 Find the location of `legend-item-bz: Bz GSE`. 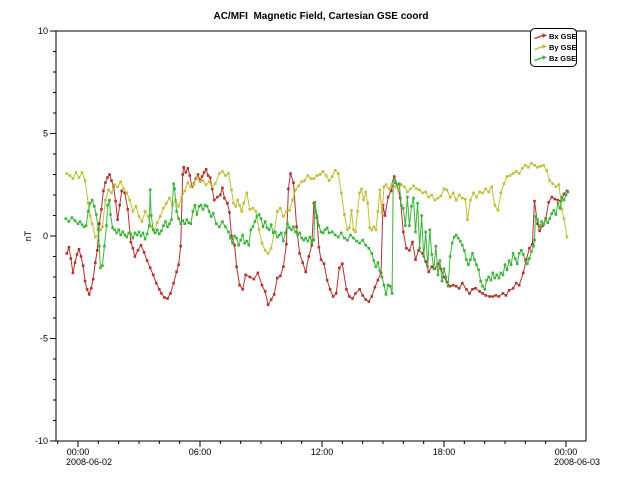

legend-item-bz: Bz GSE is located at coordinates (555, 58).